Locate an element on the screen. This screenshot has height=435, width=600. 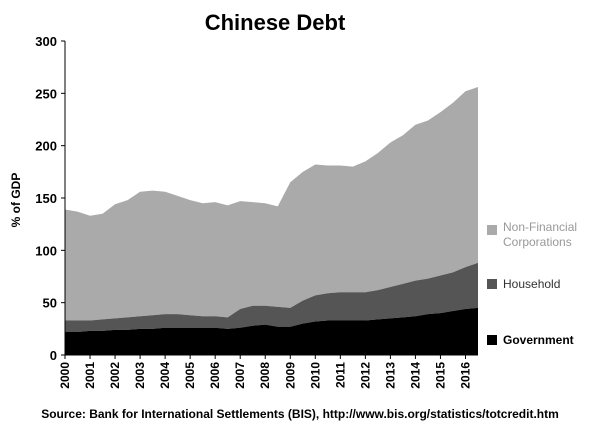
x-tick-label: 2011 is located at coordinates (340, 375).